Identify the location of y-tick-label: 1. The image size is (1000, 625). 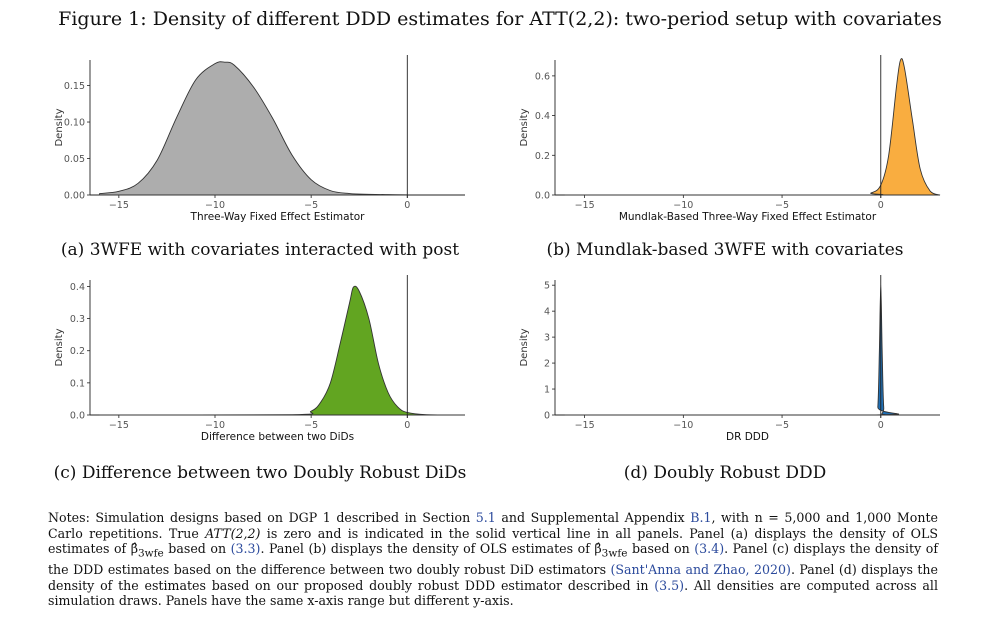
(547, 390).